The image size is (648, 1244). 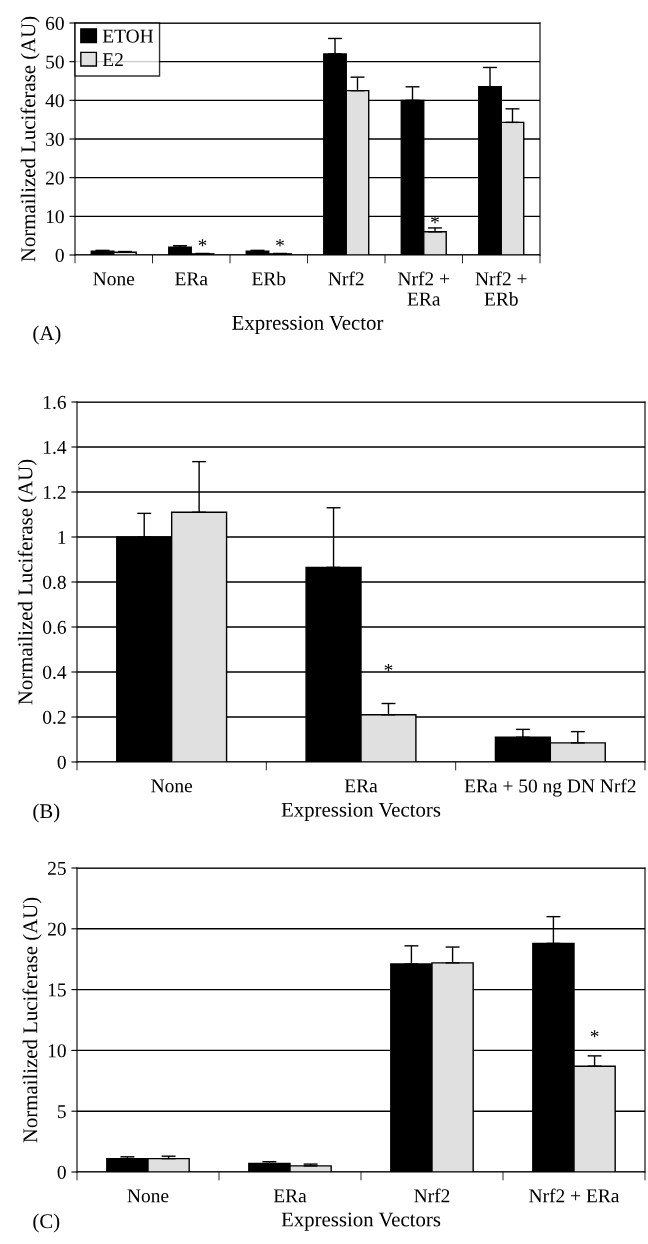 What do you see at coordinates (56, 868) in the screenshot?
I see `y-tick-label: 25` at bounding box center [56, 868].